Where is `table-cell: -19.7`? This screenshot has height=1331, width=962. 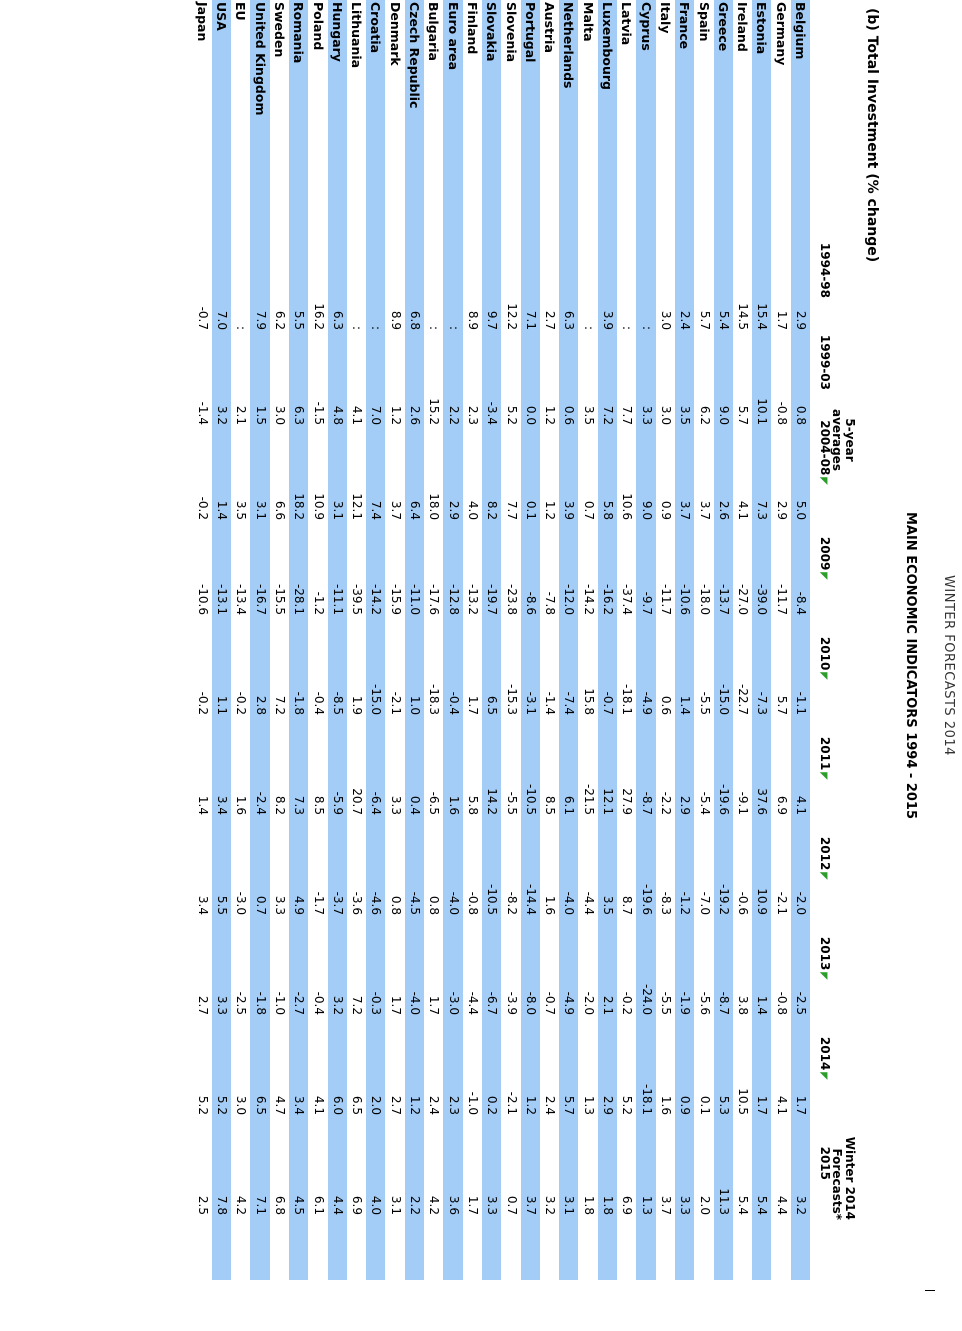 table-cell: -19.7 is located at coordinates (492, 599).